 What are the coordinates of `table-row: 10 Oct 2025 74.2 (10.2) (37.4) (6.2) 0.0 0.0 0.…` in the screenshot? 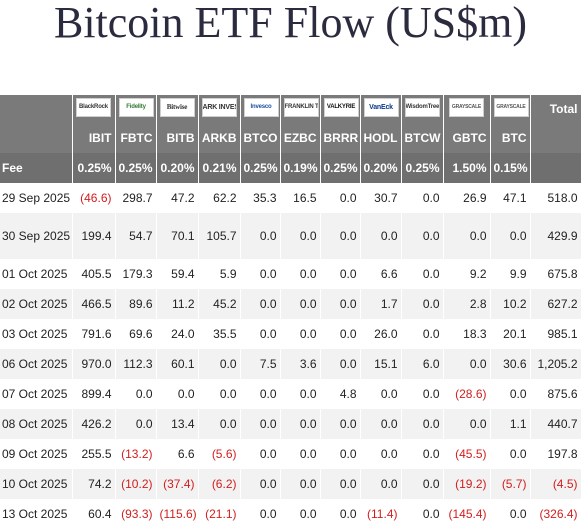 It's located at (290, 484).